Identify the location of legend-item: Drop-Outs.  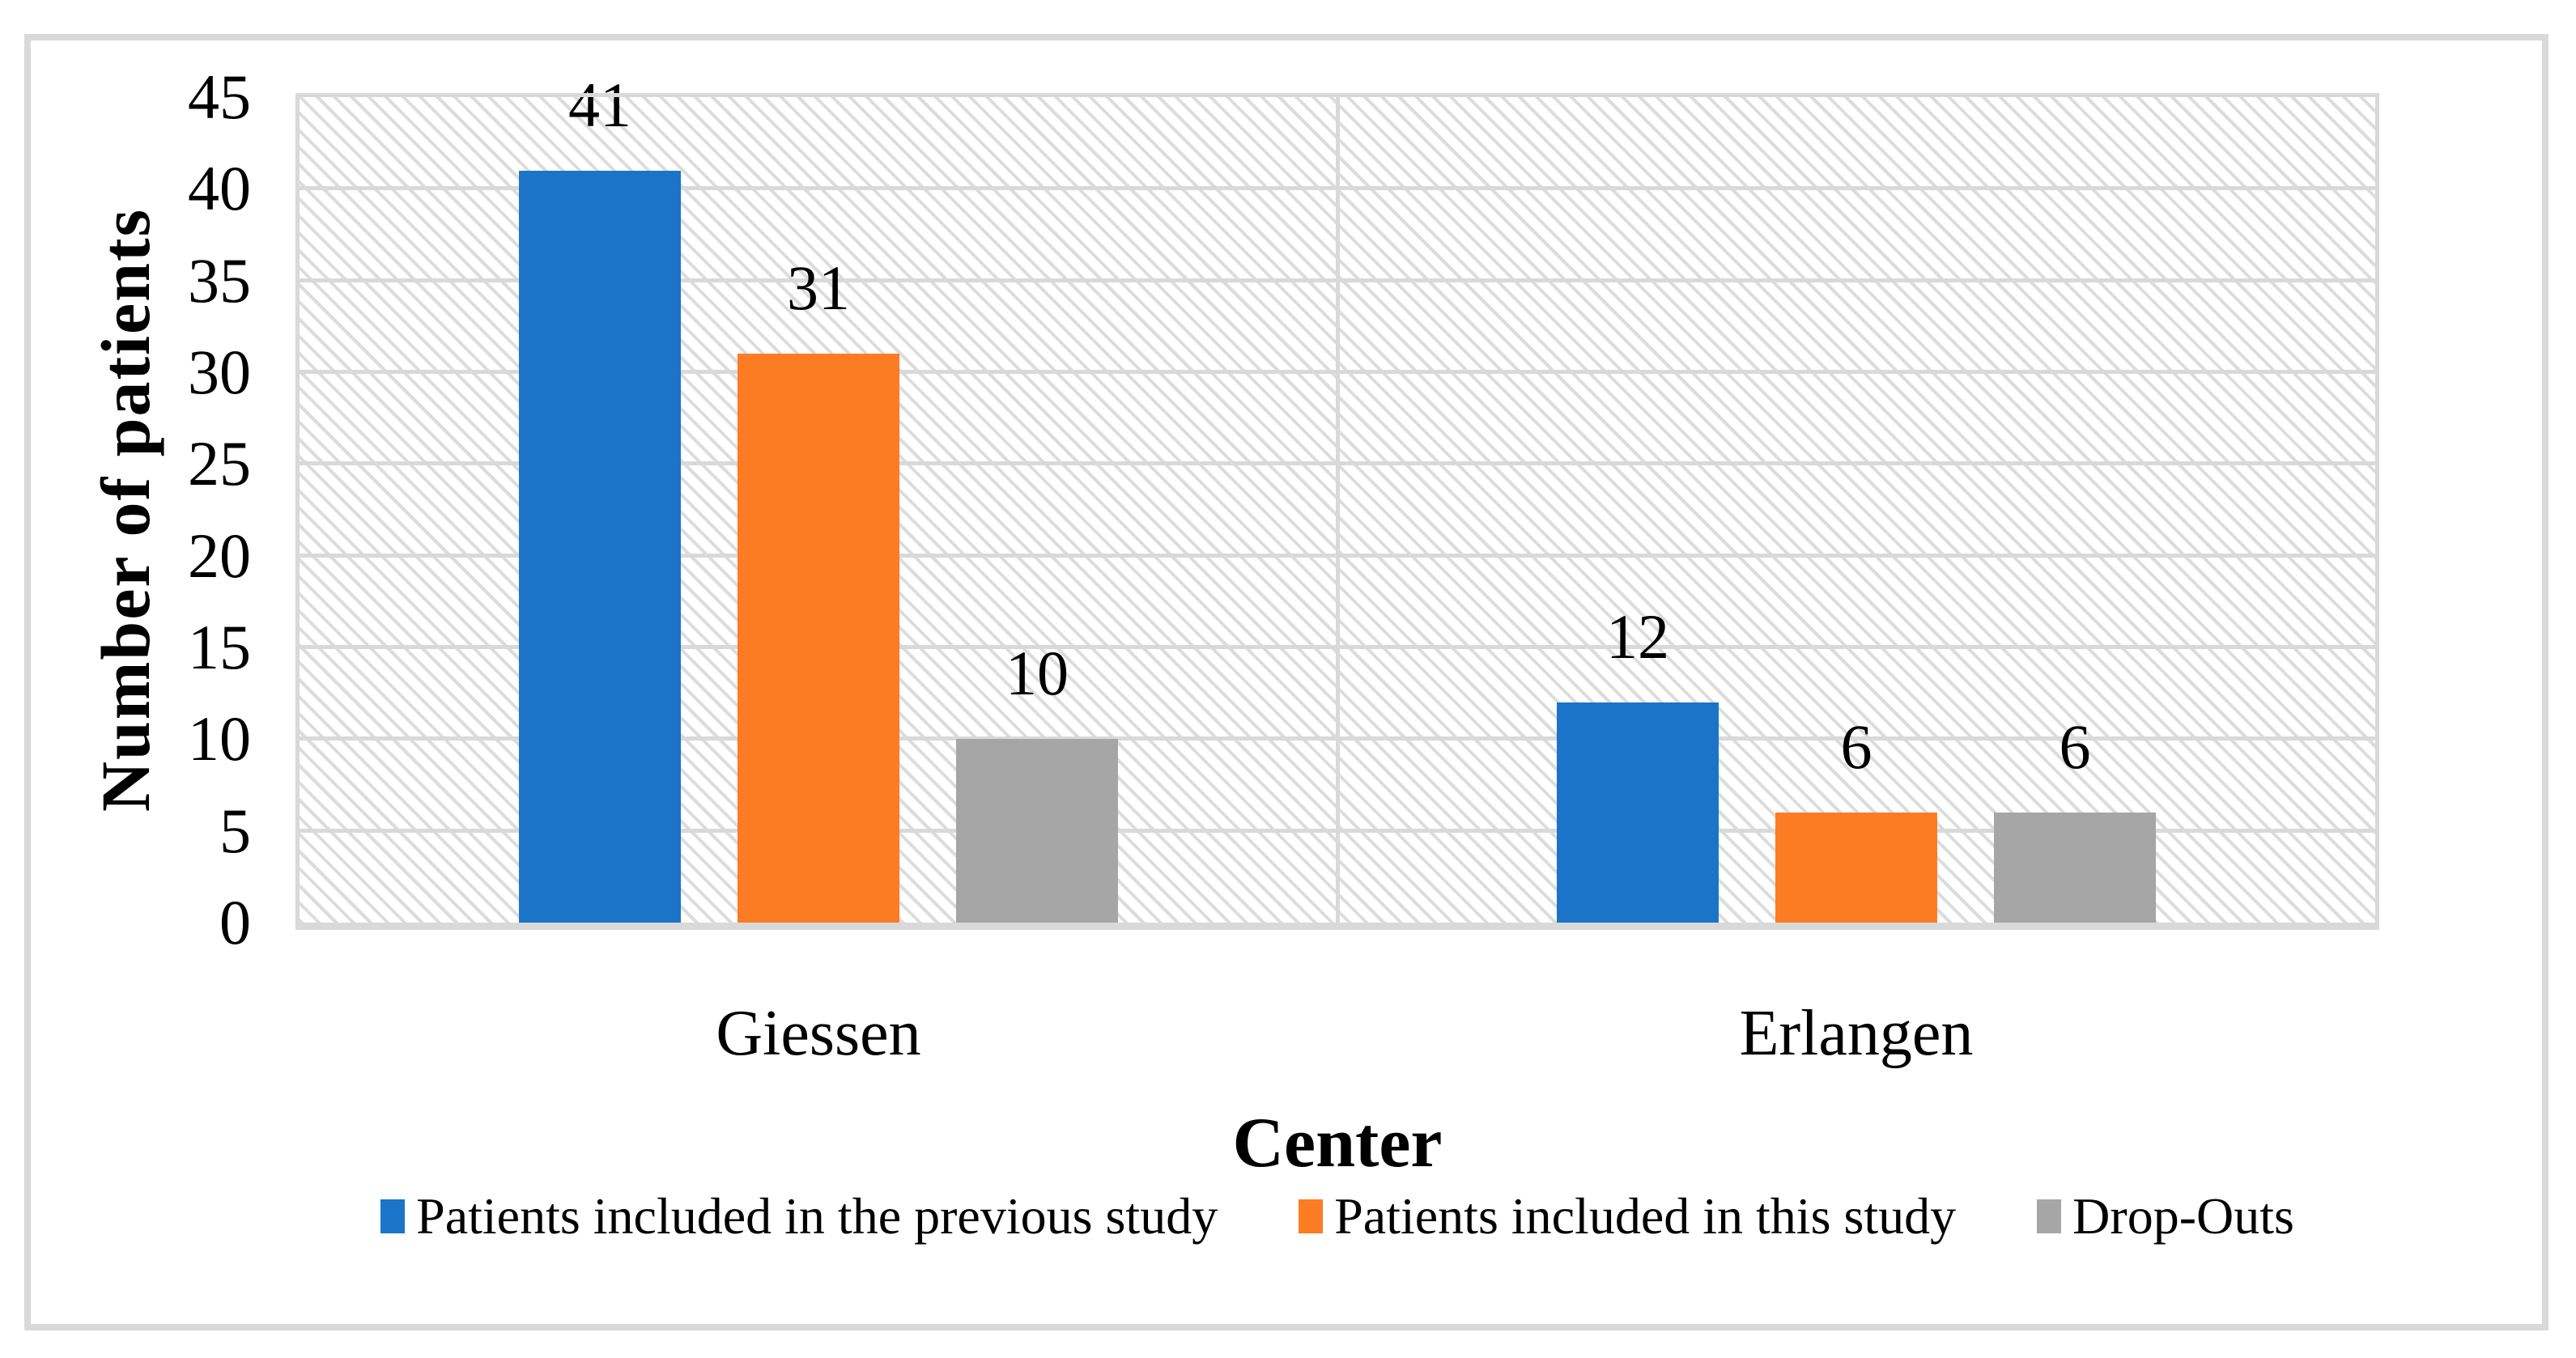
(2165, 1216).